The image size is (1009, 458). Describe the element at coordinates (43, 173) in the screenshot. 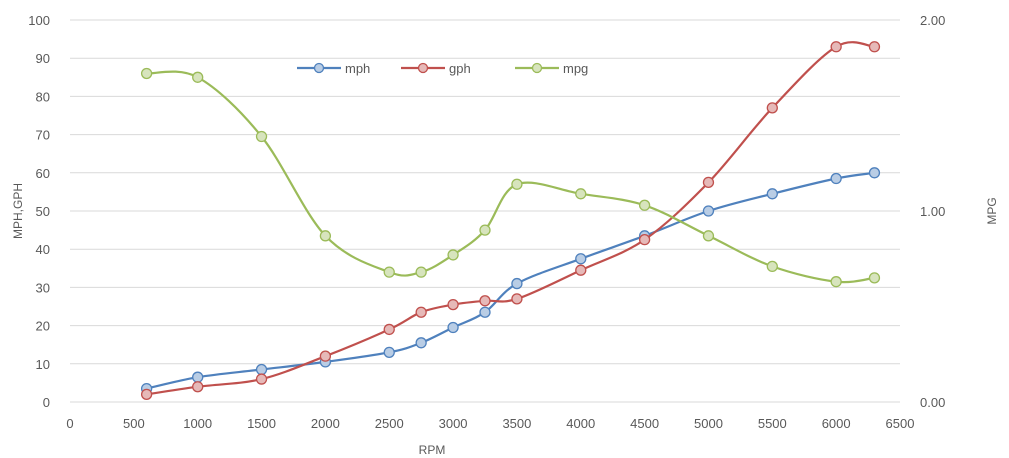

I see `y-tick-label: 60` at that location.